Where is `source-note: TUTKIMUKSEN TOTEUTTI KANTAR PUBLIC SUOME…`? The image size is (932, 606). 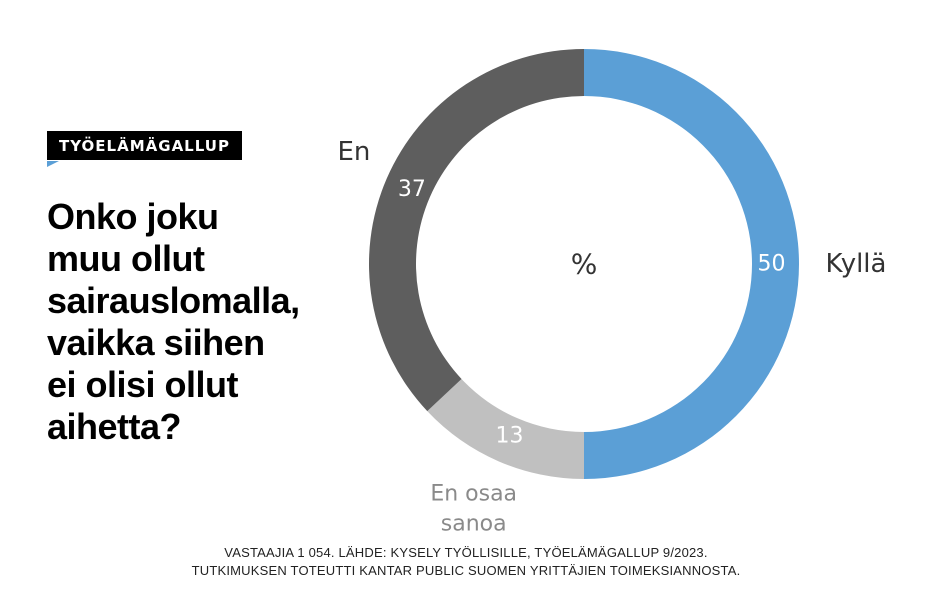 source-note: TUTKIMUKSEN TOTEUTTI KANTAR PUBLIC SUOME… is located at coordinates (466, 570).